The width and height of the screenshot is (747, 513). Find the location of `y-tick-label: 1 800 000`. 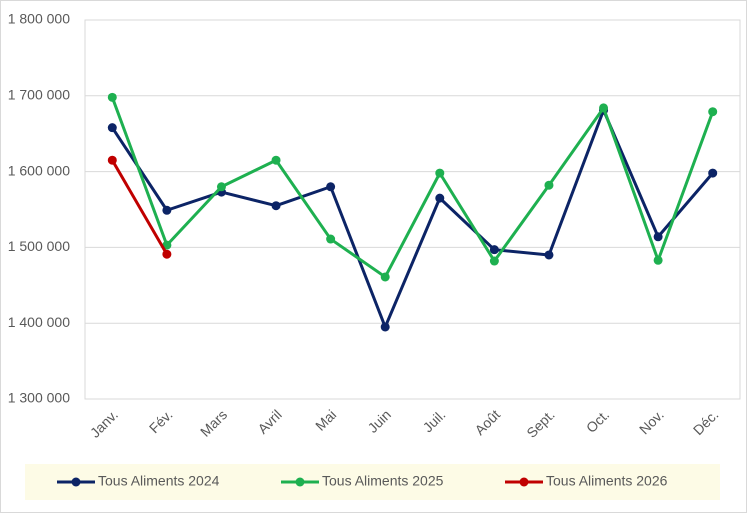

y-tick-label: 1 800 000 is located at coordinates (39, 19).